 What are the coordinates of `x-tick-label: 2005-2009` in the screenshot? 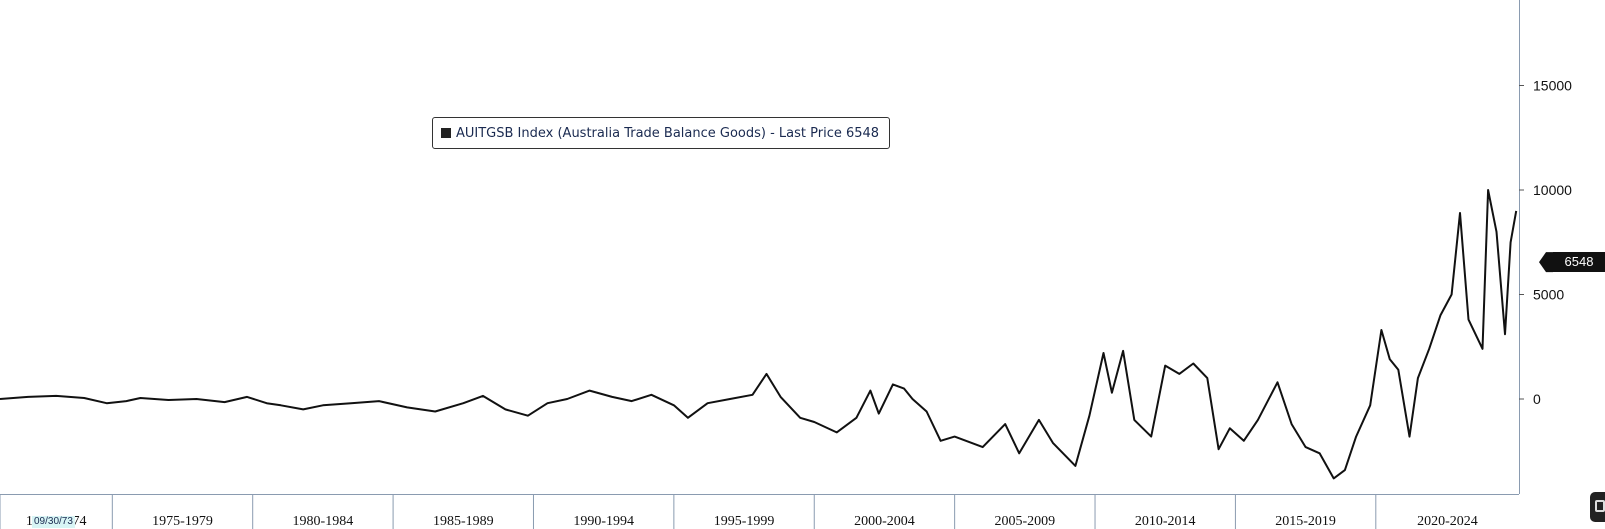 It's located at (1024, 521).